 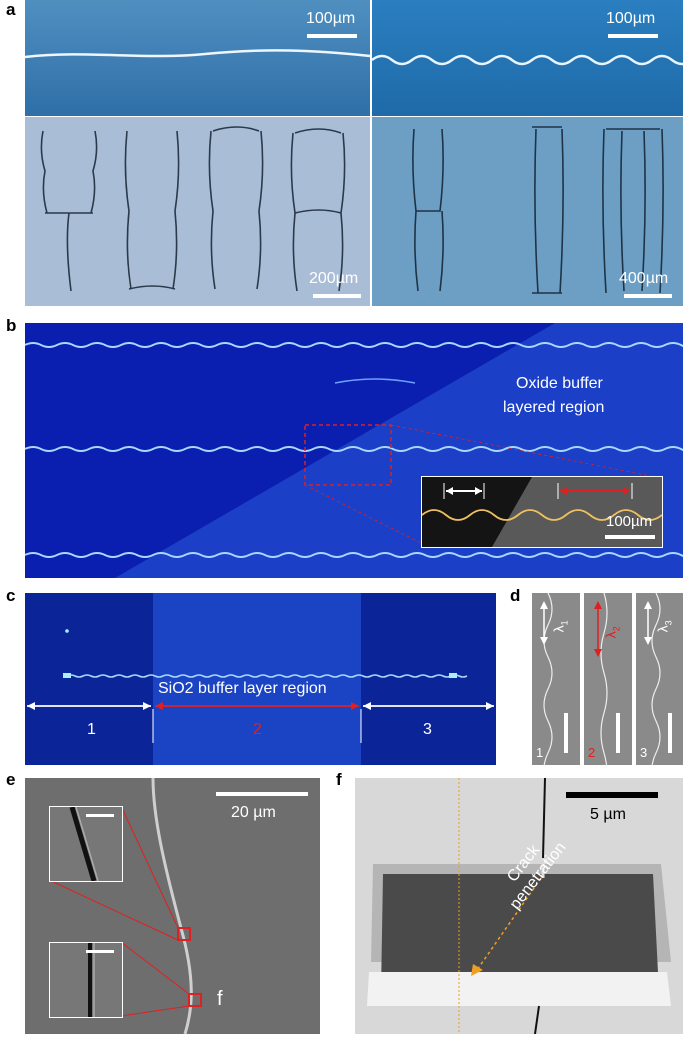 What do you see at coordinates (86, 980) in the screenshot?
I see `inset-lower` at bounding box center [86, 980].